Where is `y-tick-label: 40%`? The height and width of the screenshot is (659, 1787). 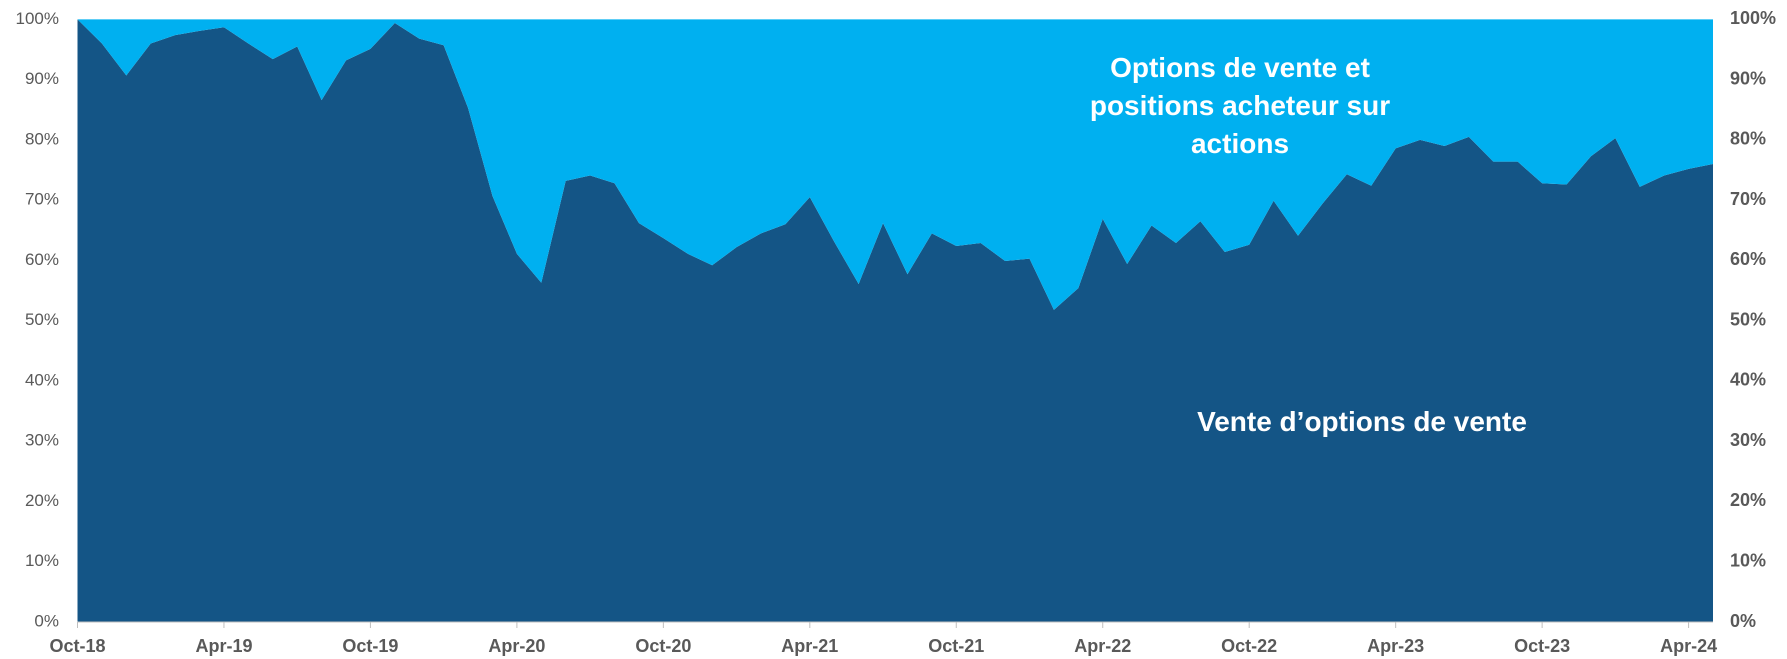 y-tick-label: 40% is located at coordinates (42, 379).